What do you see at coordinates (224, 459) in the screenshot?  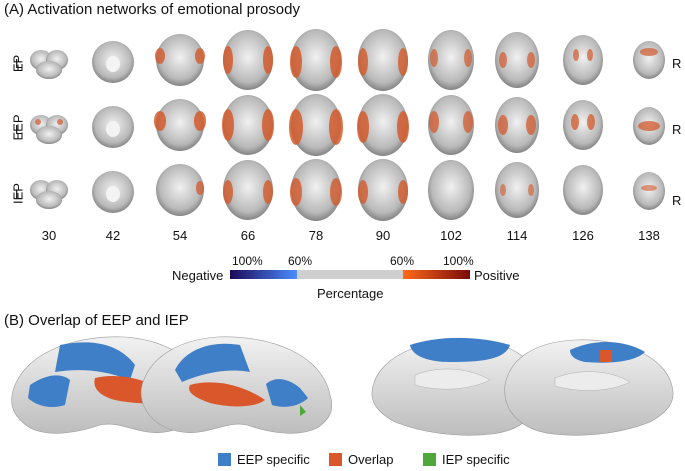 I see `legend-swatch-eep` at bounding box center [224, 459].